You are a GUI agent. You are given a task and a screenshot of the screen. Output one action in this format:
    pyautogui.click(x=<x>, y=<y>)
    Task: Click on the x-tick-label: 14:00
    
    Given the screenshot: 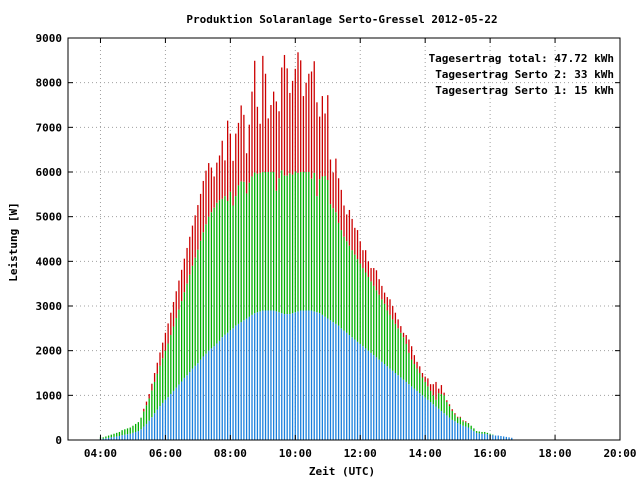 What is the action you would take?
    pyautogui.click(x=425, y=453)
    